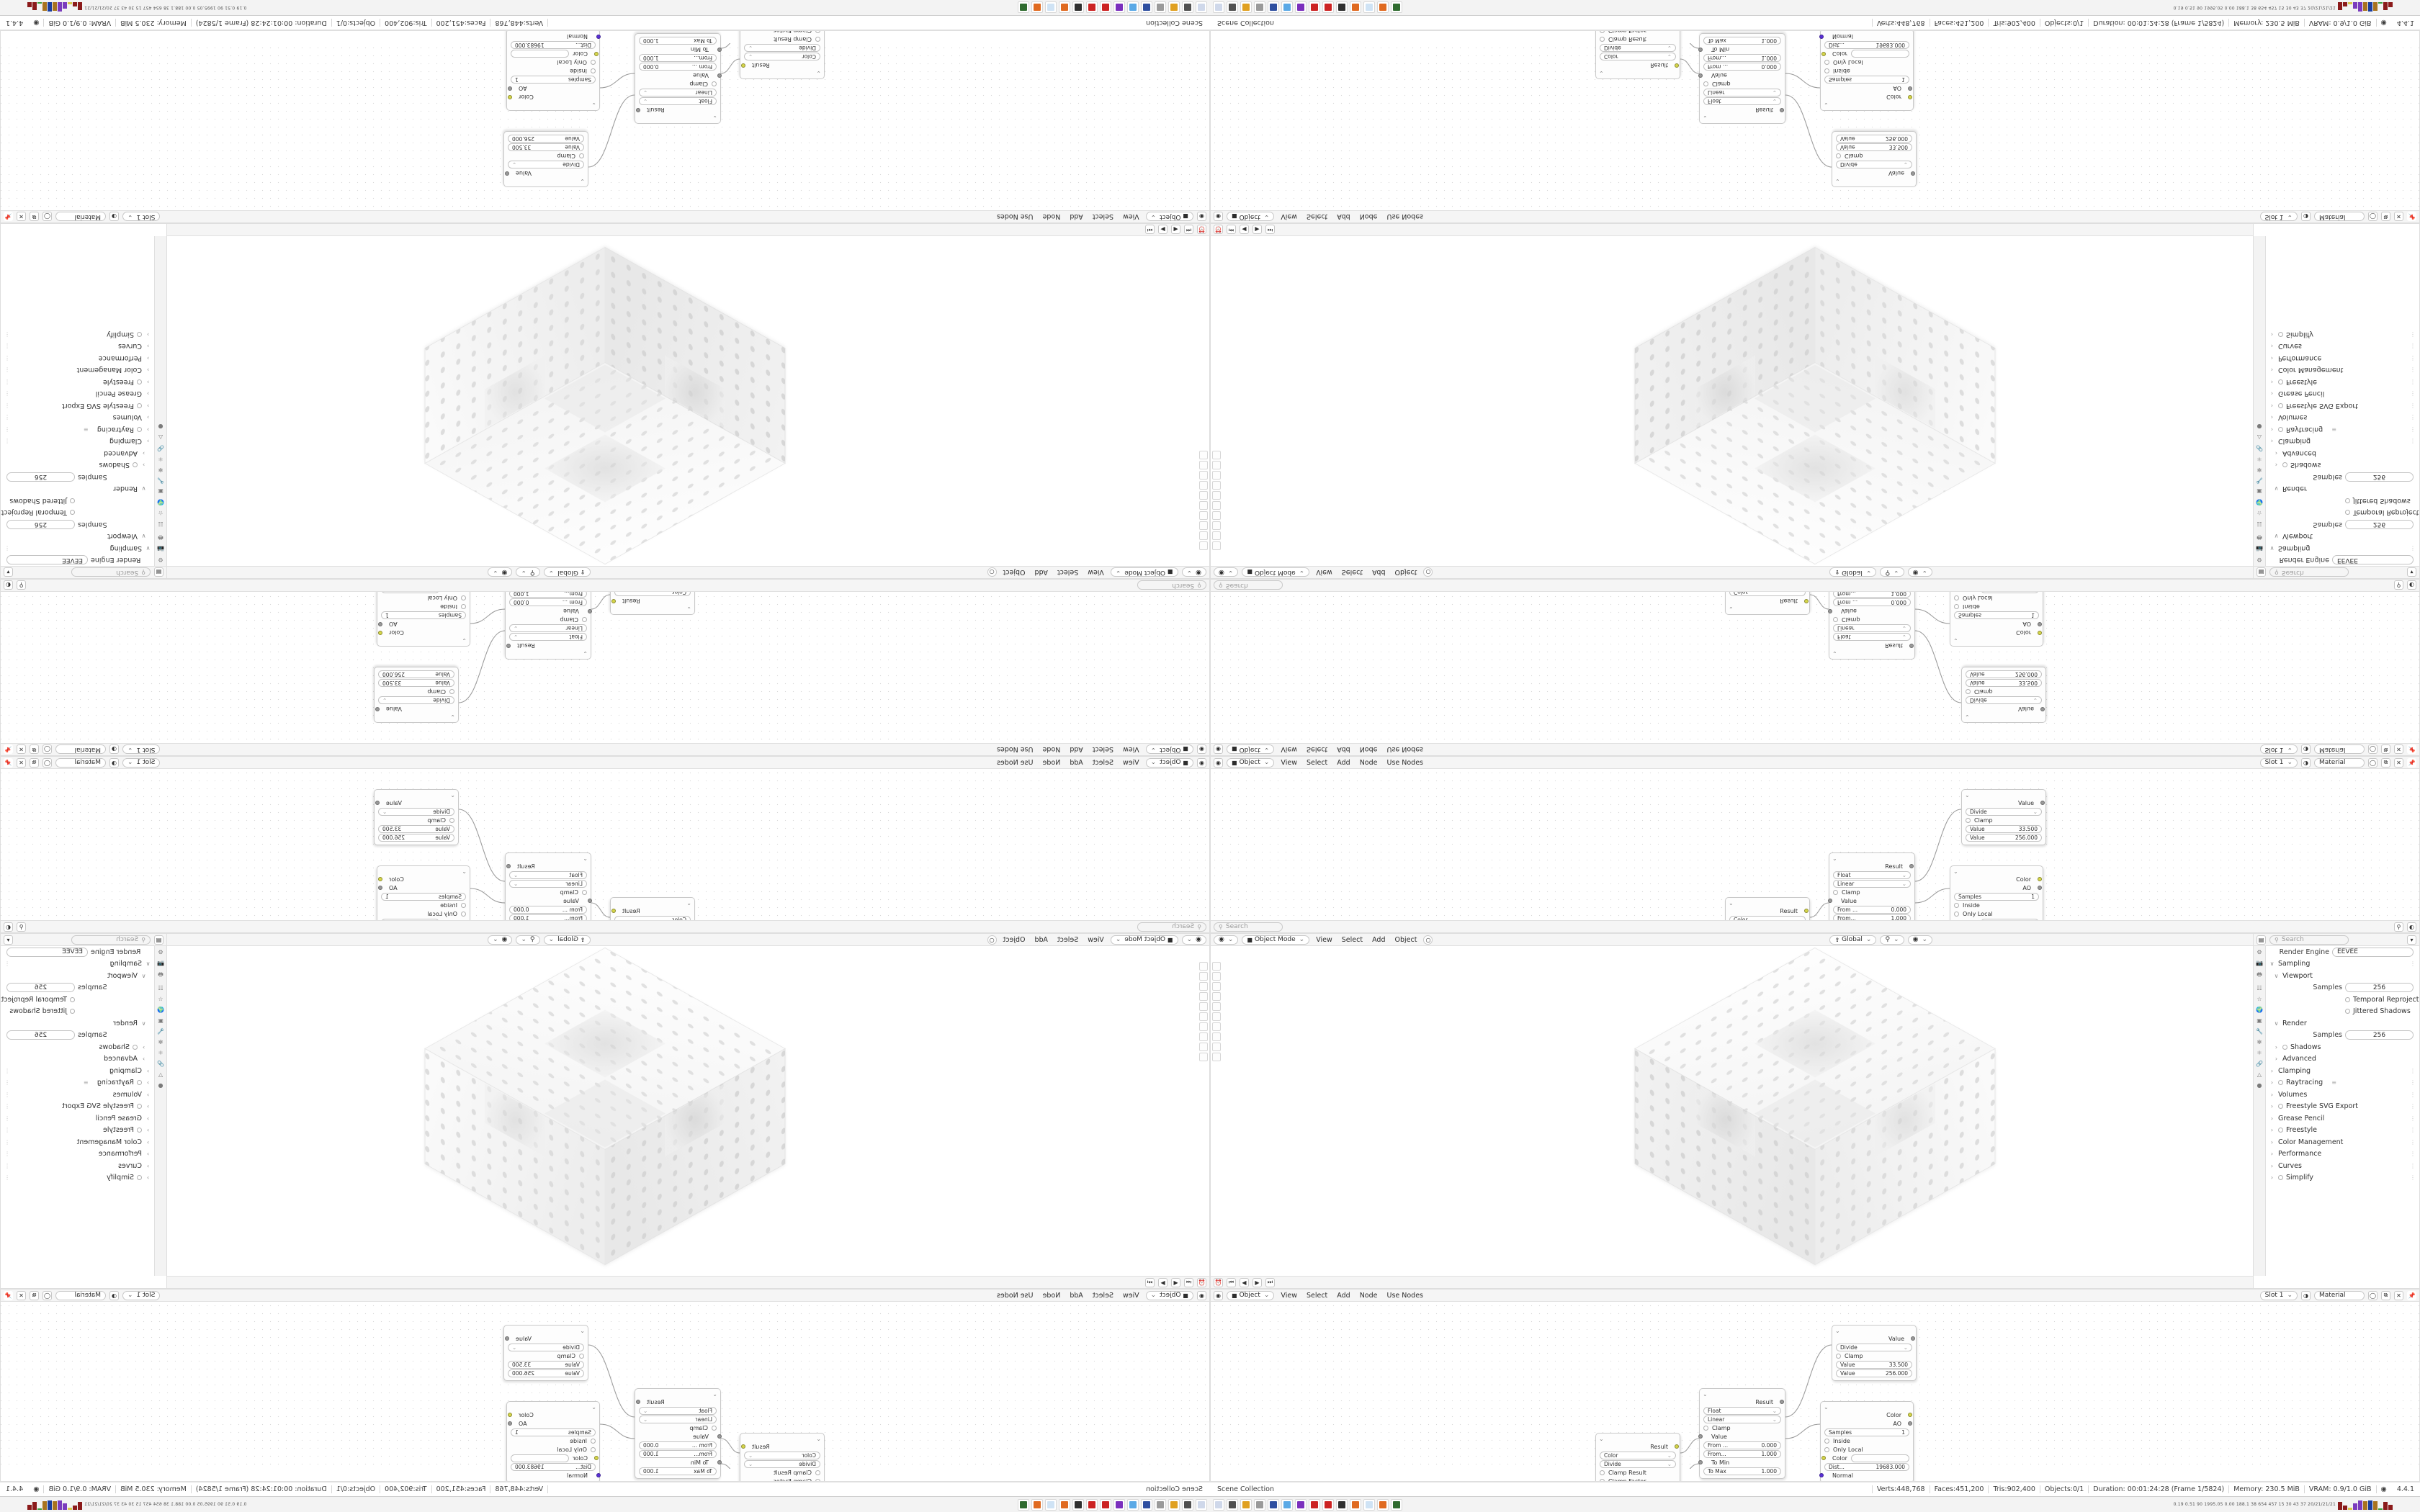 The height and width of the screenshot is (1512, 2420). What do you see at coordinates (114, 762) in the screenshot?
I see `material-preview-icon: ◑` at bounding box center [114, 762].